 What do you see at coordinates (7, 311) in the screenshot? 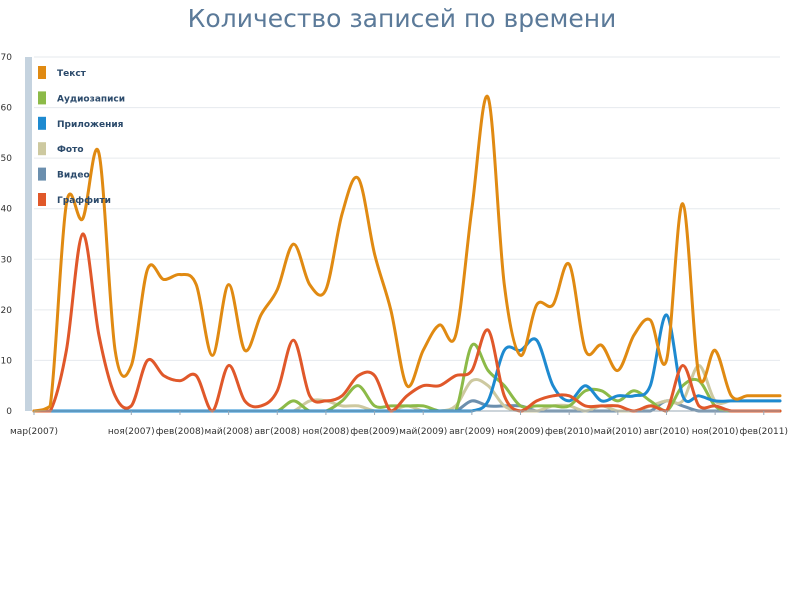
I see `y-tick-label: 20` at bounding box center [7, 311].